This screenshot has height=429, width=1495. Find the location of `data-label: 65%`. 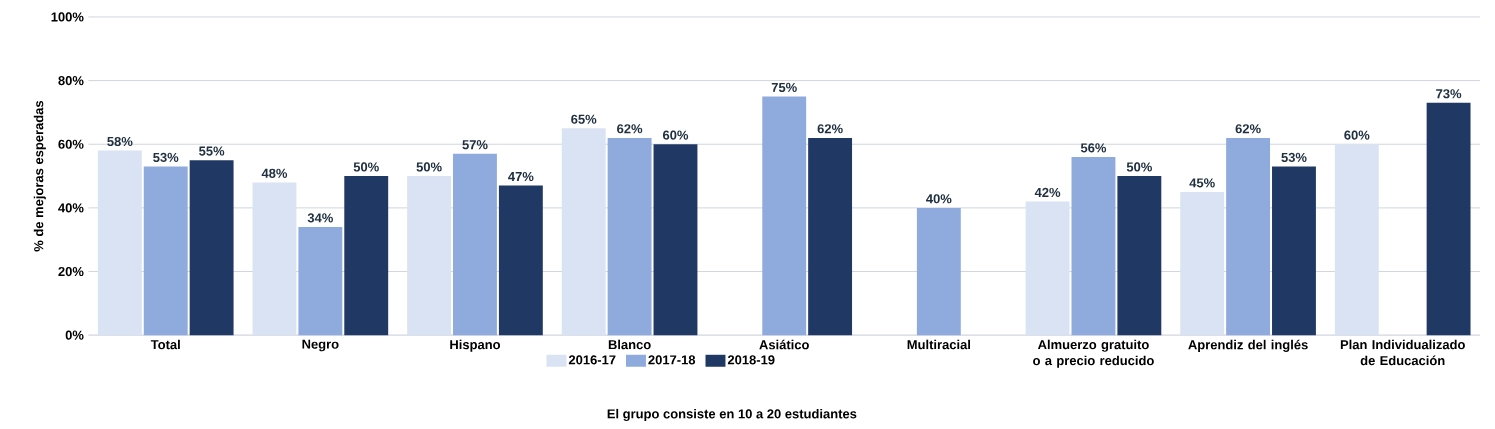

data-label: 65% is located at coordinates (584, 119).